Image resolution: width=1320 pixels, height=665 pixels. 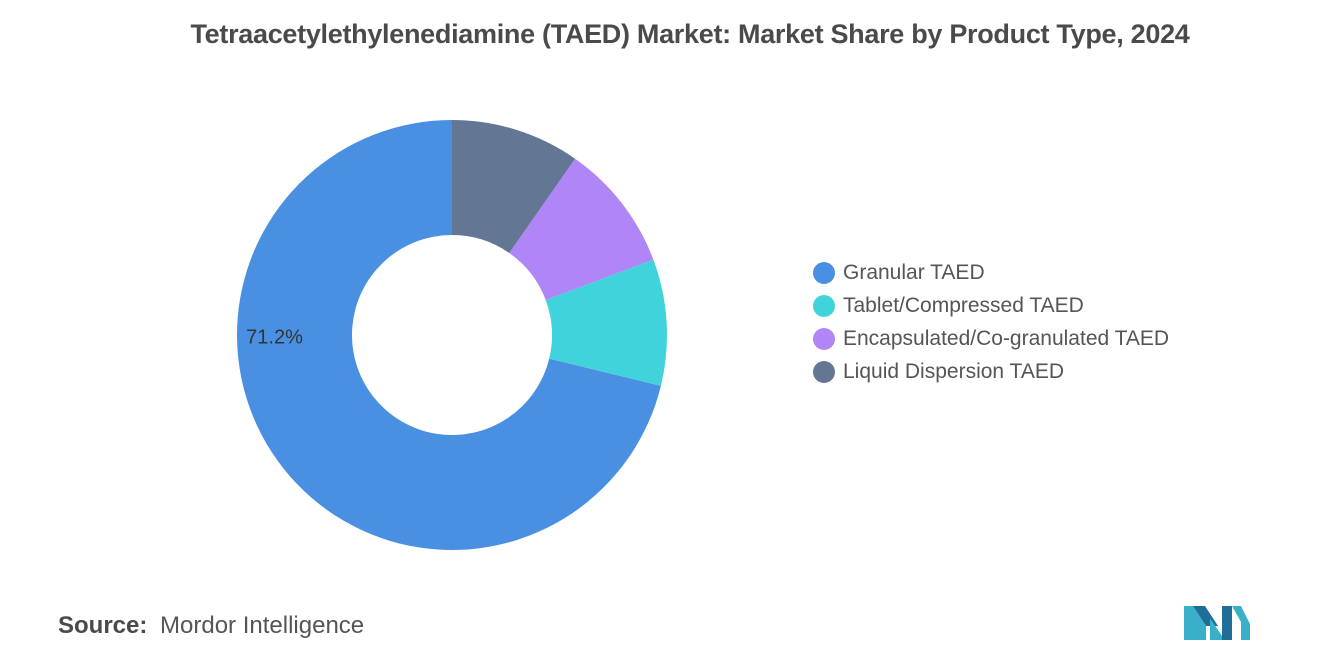 What do you see at coordinates (914, 272) in the screenshot?
I see `legend-label: Granular TAED` at bounding box center [914, 272].